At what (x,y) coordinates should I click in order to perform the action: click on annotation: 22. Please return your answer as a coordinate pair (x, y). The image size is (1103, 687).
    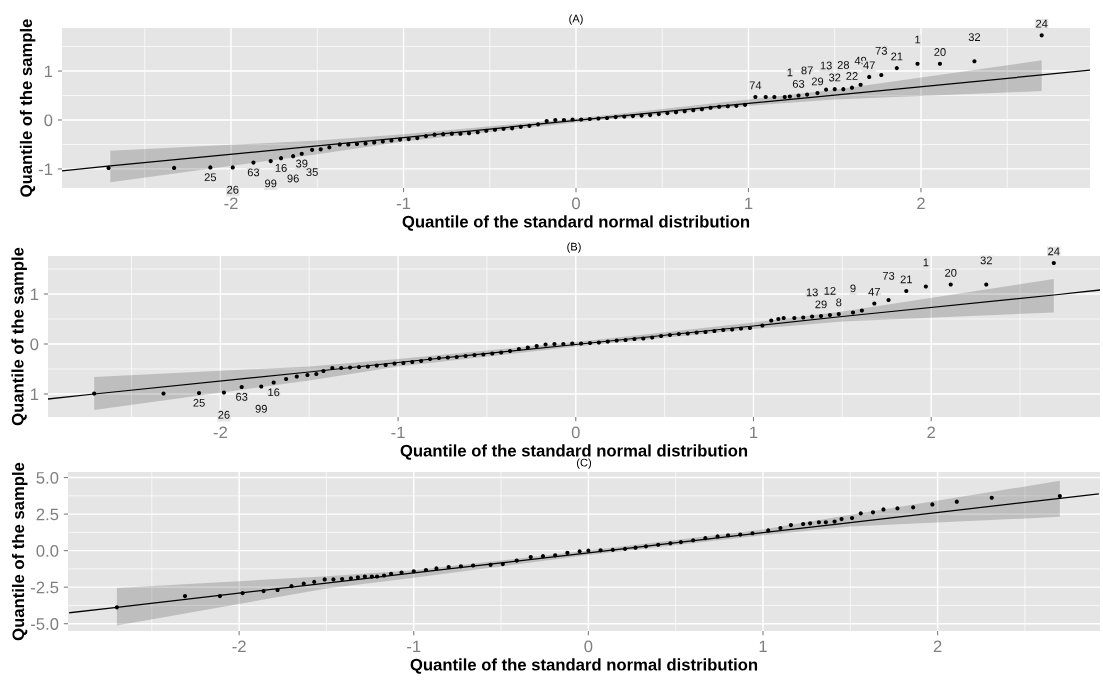
    Looking at the image, I should click on (852, 76).